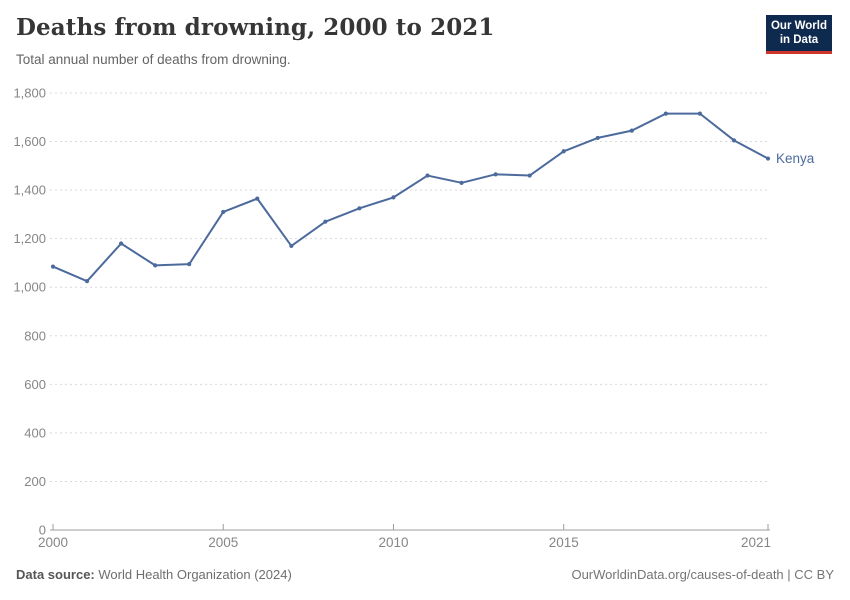 The width and height of the screenshot is (850, 600). Describe the element at coordinates (756, 542) in the screenshot. I see `x-tick-label: 2021` at that location.